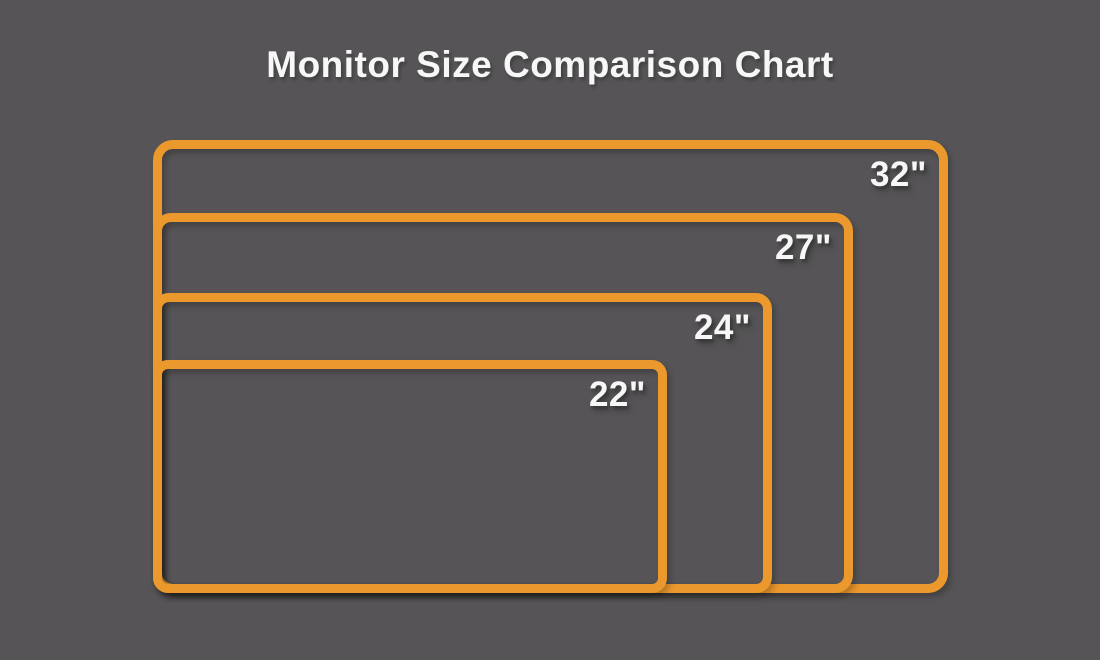  I want to click on monitor-size-label-27in: 27", so click(803, 247).